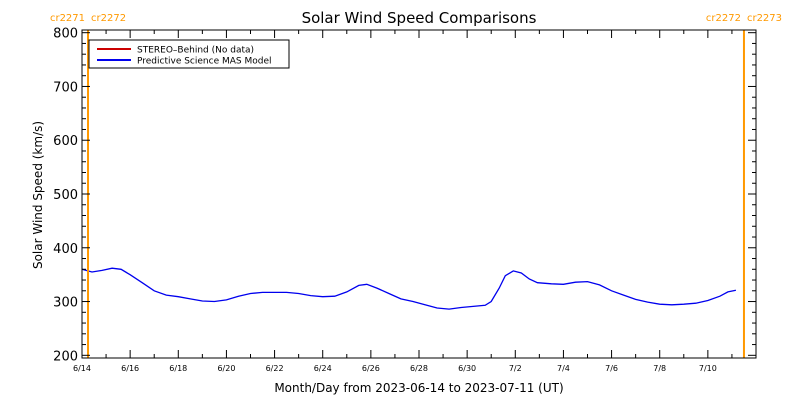  Describe the element at coordinates (659, 368) in the screenshot. I see `x-tick-label: 7/8` at that location.